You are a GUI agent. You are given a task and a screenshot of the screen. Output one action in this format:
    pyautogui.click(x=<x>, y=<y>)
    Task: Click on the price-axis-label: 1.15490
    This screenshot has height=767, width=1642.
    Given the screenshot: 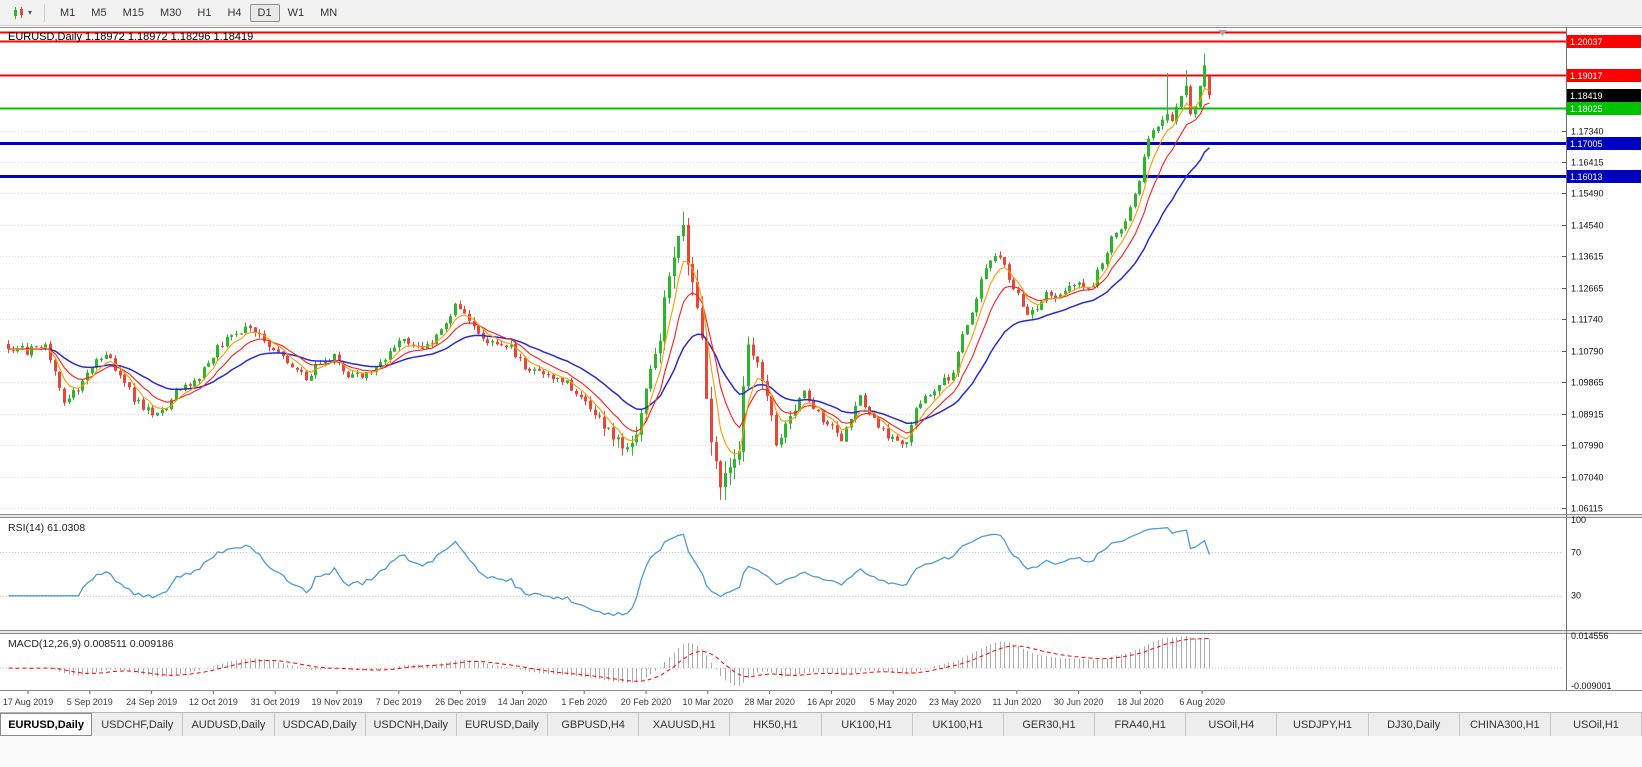 What is the action you would take?
    pyautogui.click(x=1587, y=194)
    